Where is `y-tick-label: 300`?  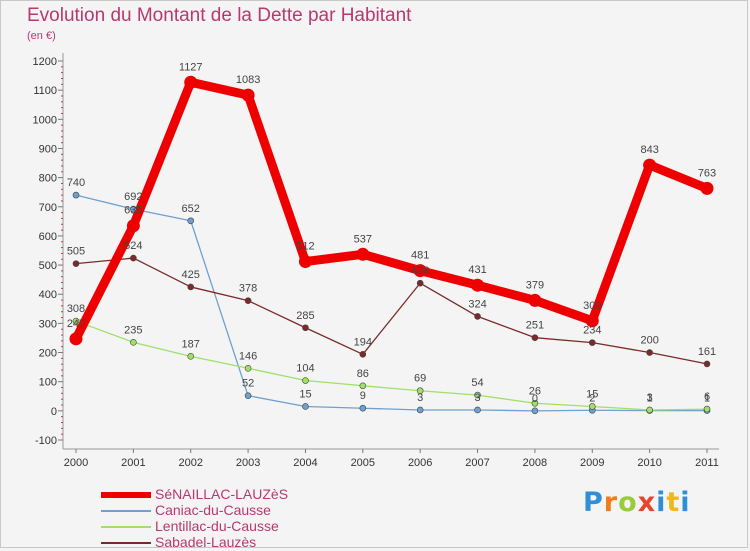
y-tick-label: 300 is located at coordinates (48, 324).